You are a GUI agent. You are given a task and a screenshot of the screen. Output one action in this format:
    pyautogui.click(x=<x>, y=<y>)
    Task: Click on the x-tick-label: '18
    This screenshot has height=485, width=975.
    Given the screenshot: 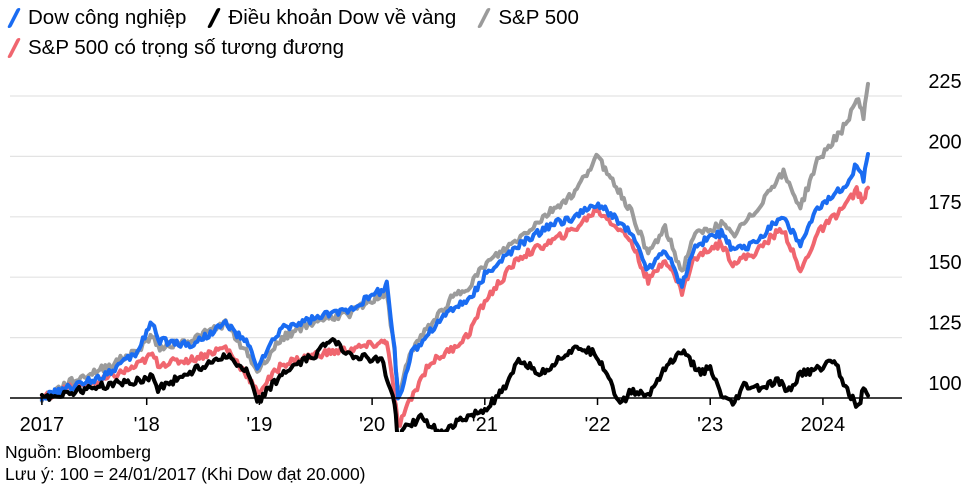 What is the action you would take?
    pyautogui.click(x=147, y=425)
    